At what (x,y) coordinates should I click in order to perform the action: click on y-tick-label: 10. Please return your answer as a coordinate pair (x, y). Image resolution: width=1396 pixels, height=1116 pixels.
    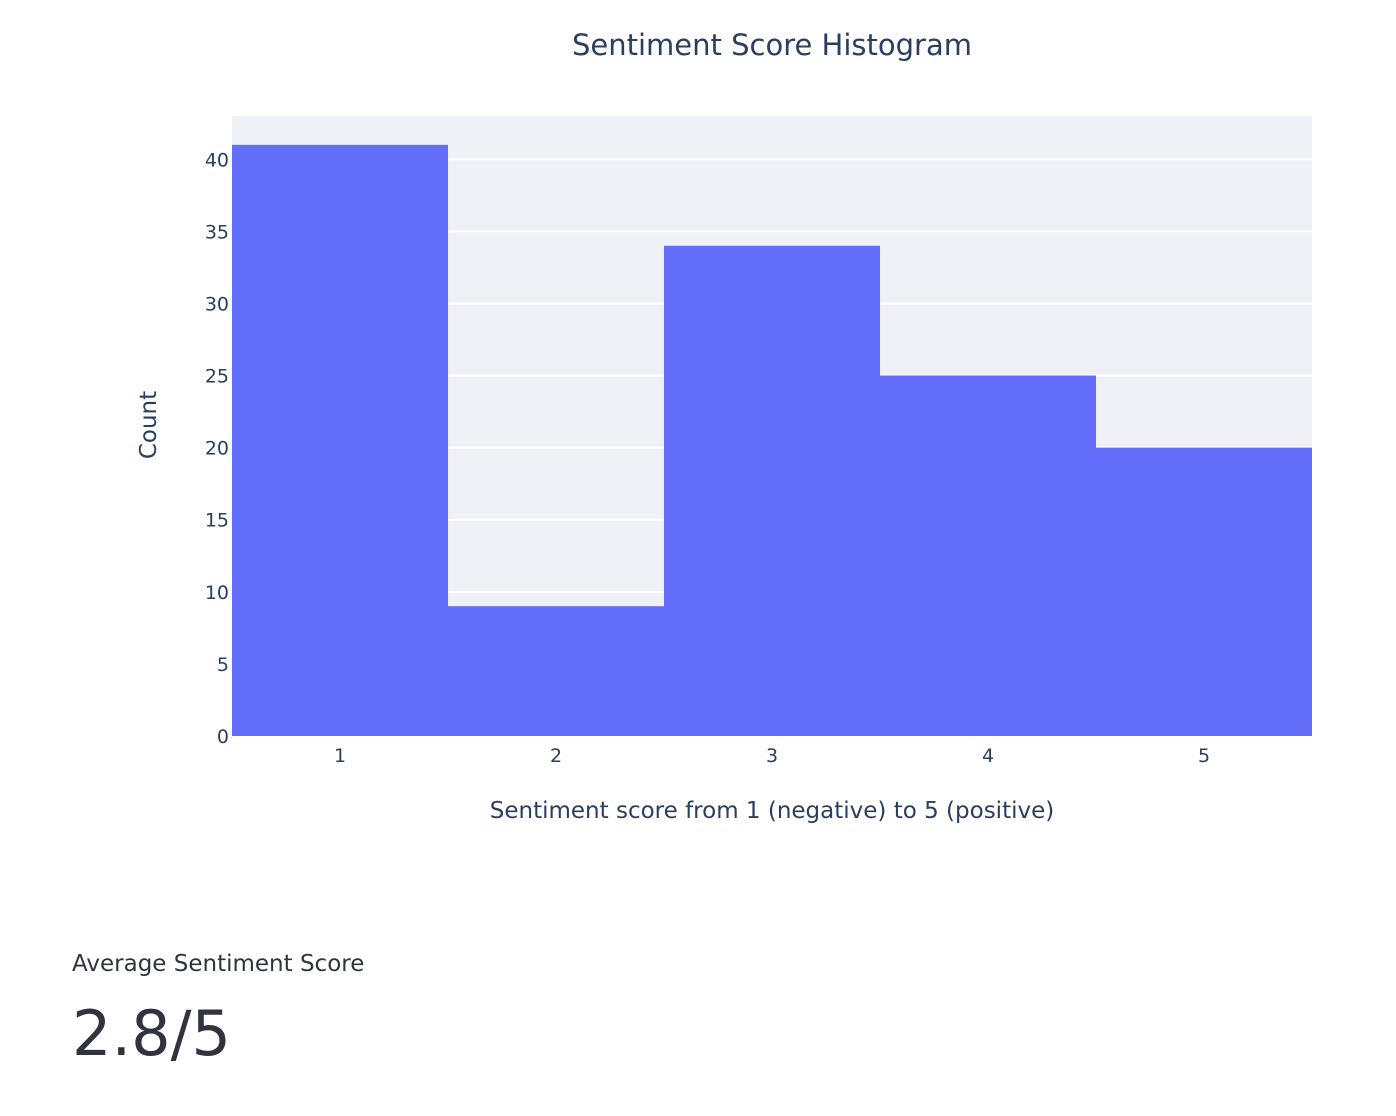
    Looking at the image, I should click on (217, 593).